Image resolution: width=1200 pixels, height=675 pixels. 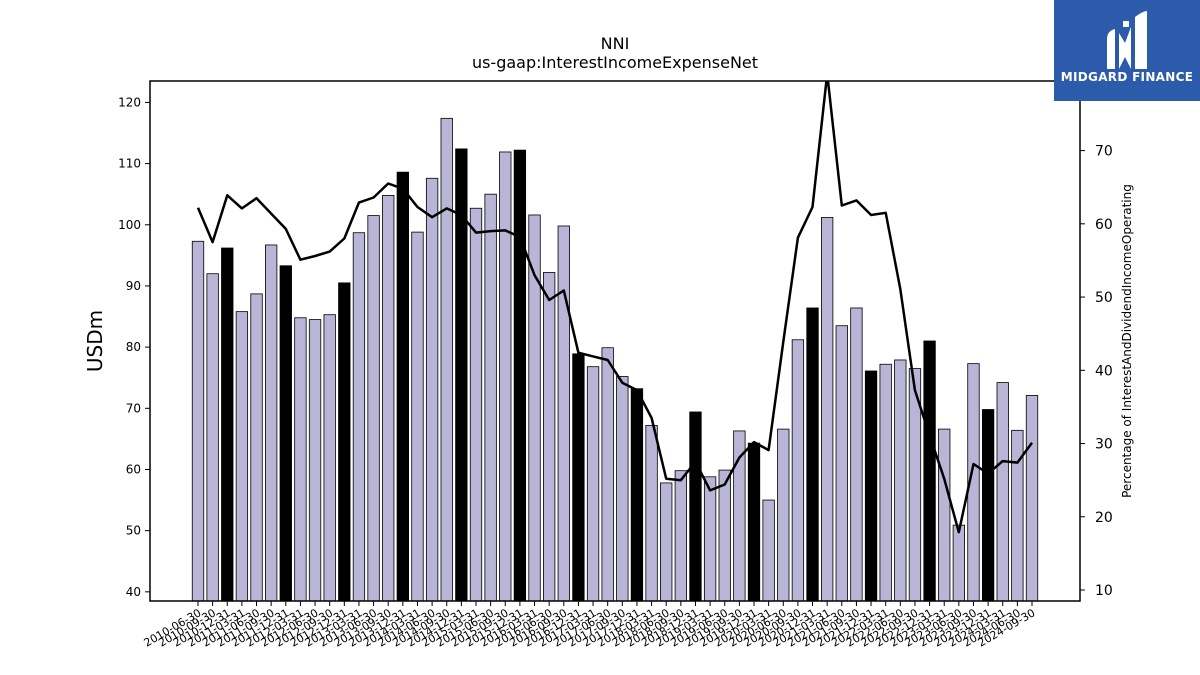 What do you see at coordinates (95, 341) in the screenshot?
I see `y-axis-label: USDm` at bounding box center [95, 341].